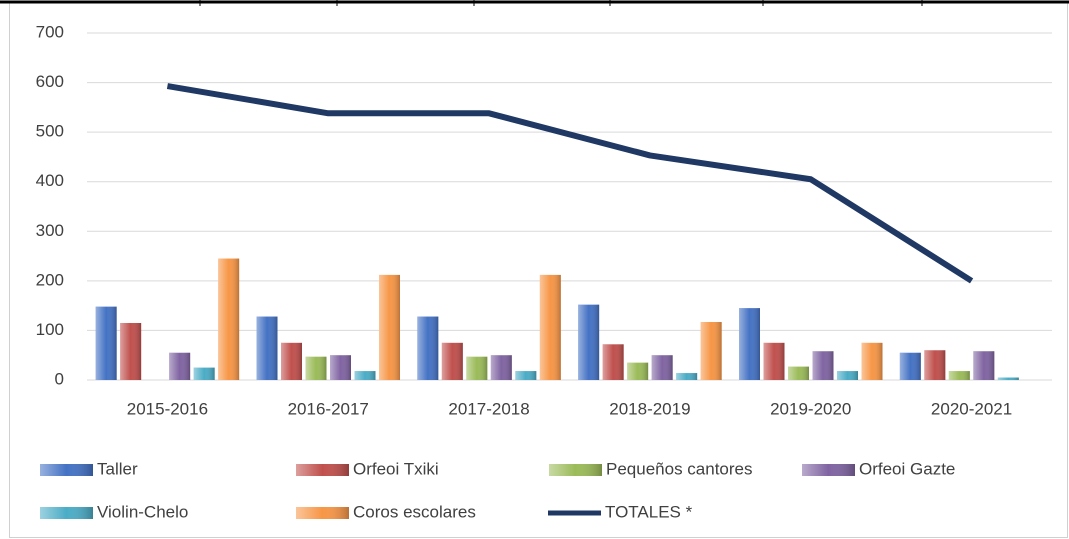 The height and width of the screenshot is (539, 1069). I want to click on y-tick-label: 600, so click(50, 81).